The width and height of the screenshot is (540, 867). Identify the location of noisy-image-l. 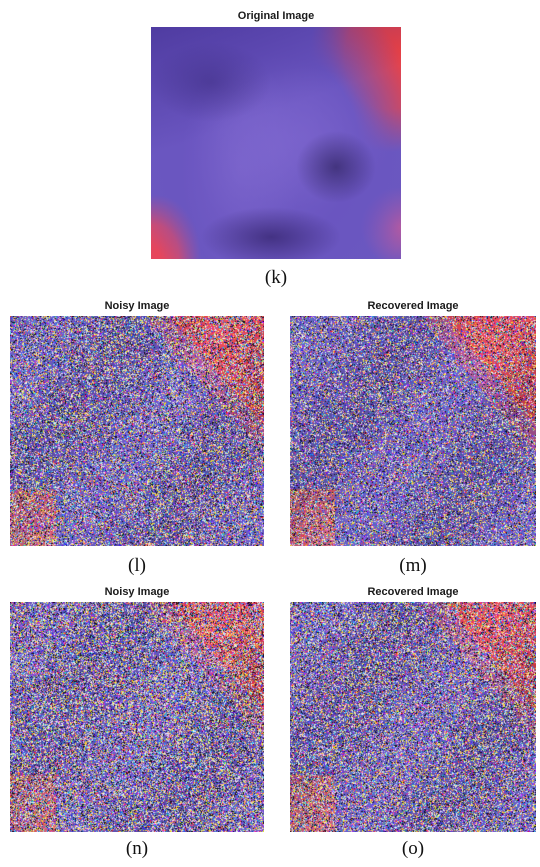
(137, 431).